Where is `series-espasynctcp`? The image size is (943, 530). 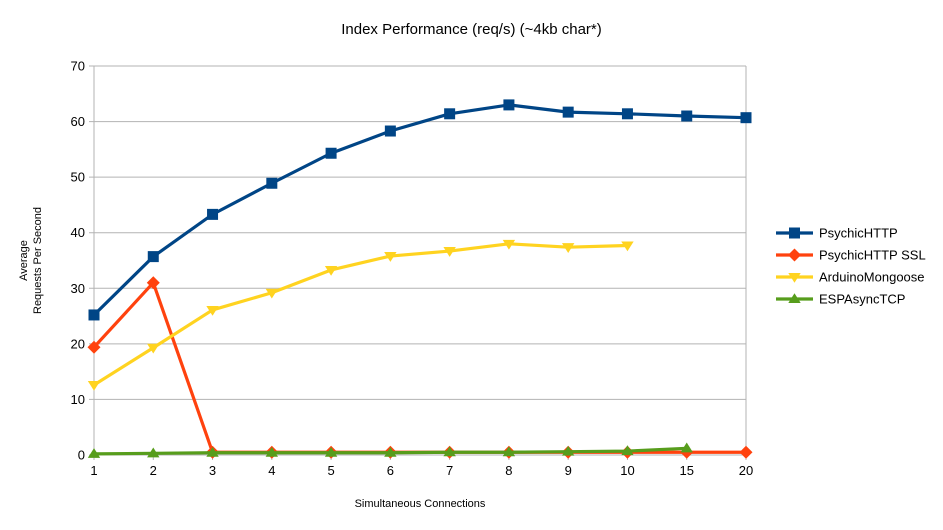
series-espasynctcp is located at coordinates (390, 450).